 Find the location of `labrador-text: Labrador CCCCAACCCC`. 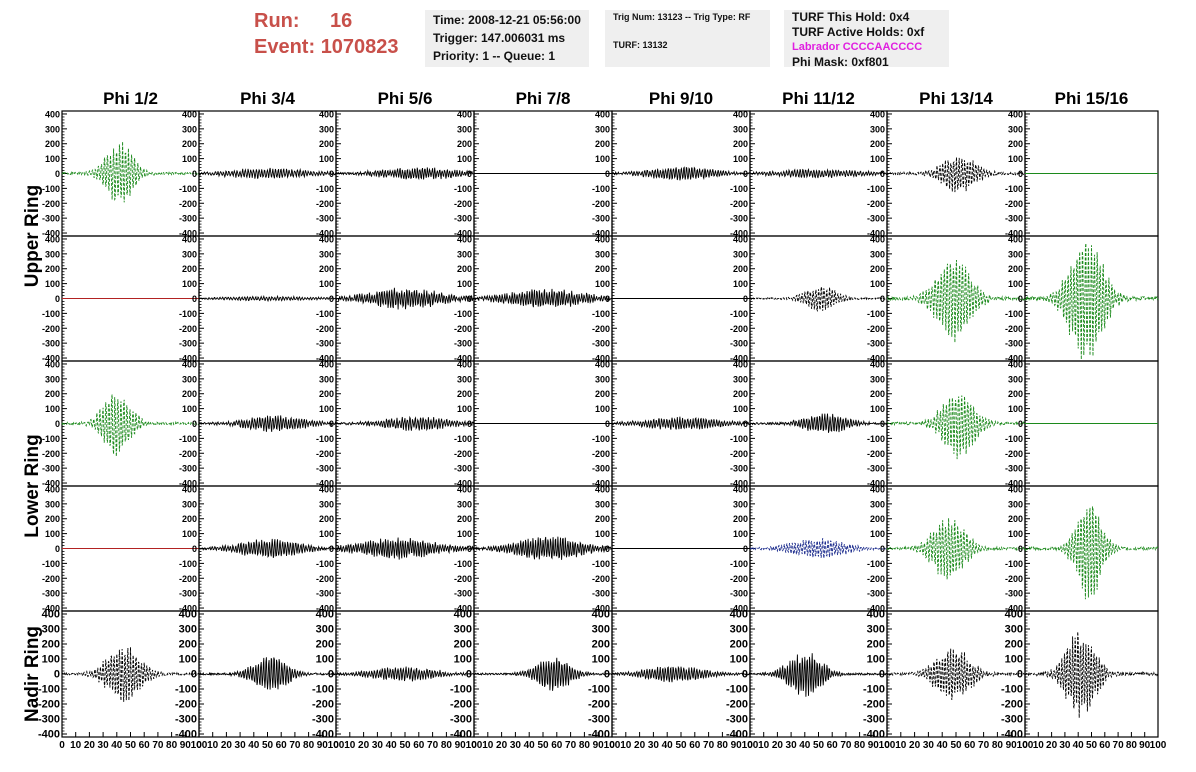

labrador-text: Labrador CCCCAACCCC is located at coordinates (857, 47).